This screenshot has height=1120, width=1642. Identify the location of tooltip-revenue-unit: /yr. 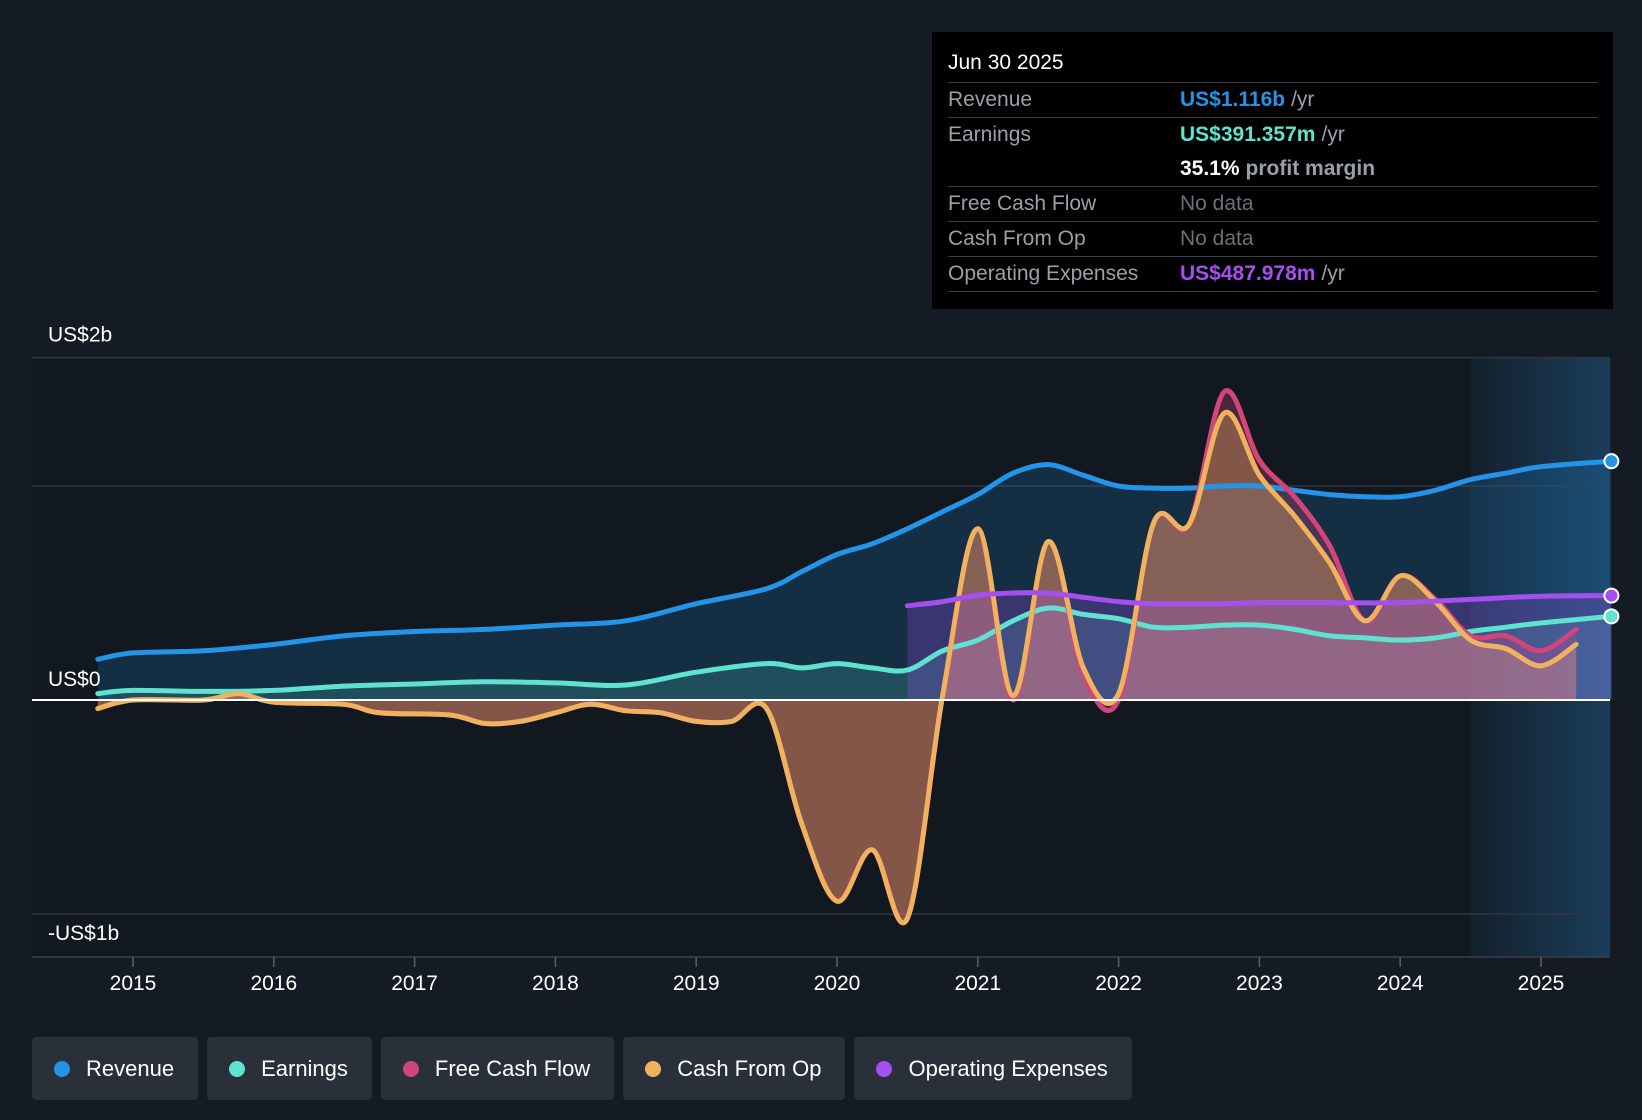
(1303, 99).